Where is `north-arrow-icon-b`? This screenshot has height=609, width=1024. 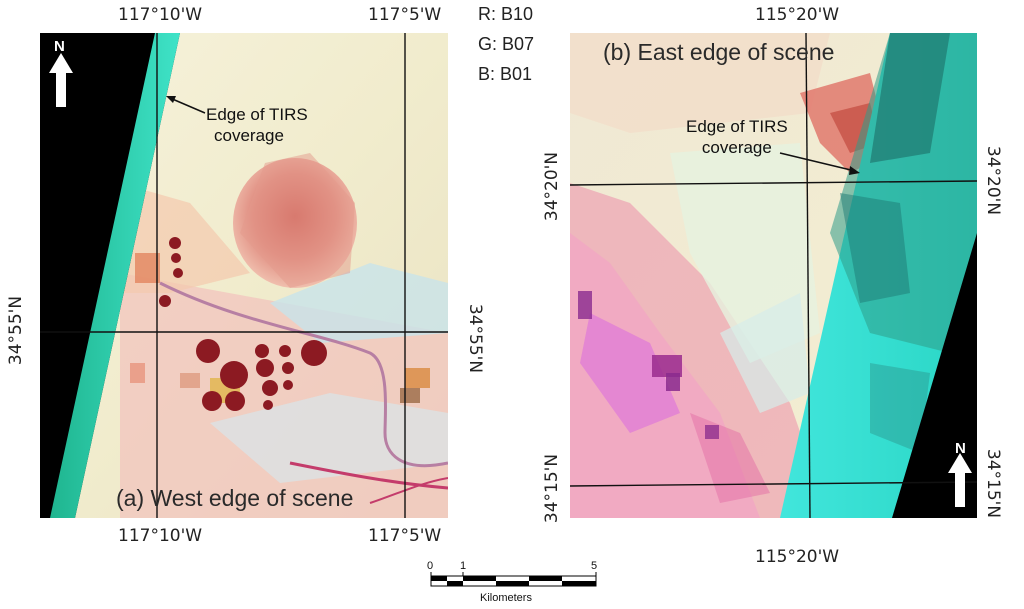 north-arrow-icon-b is located at coordinates (960, 480).